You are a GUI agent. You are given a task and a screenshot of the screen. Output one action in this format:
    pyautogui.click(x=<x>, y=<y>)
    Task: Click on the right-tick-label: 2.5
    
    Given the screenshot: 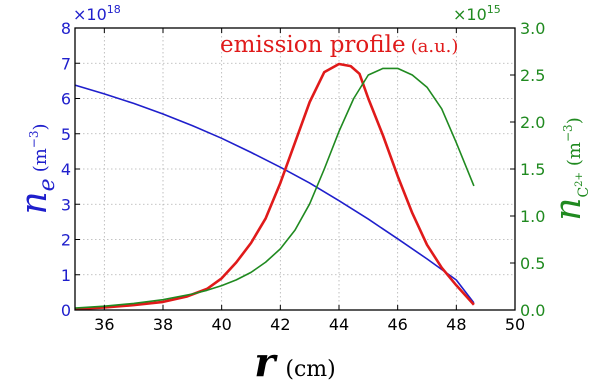 What is the action you would take?
    pyautogui.click(x=532, y=75)
    